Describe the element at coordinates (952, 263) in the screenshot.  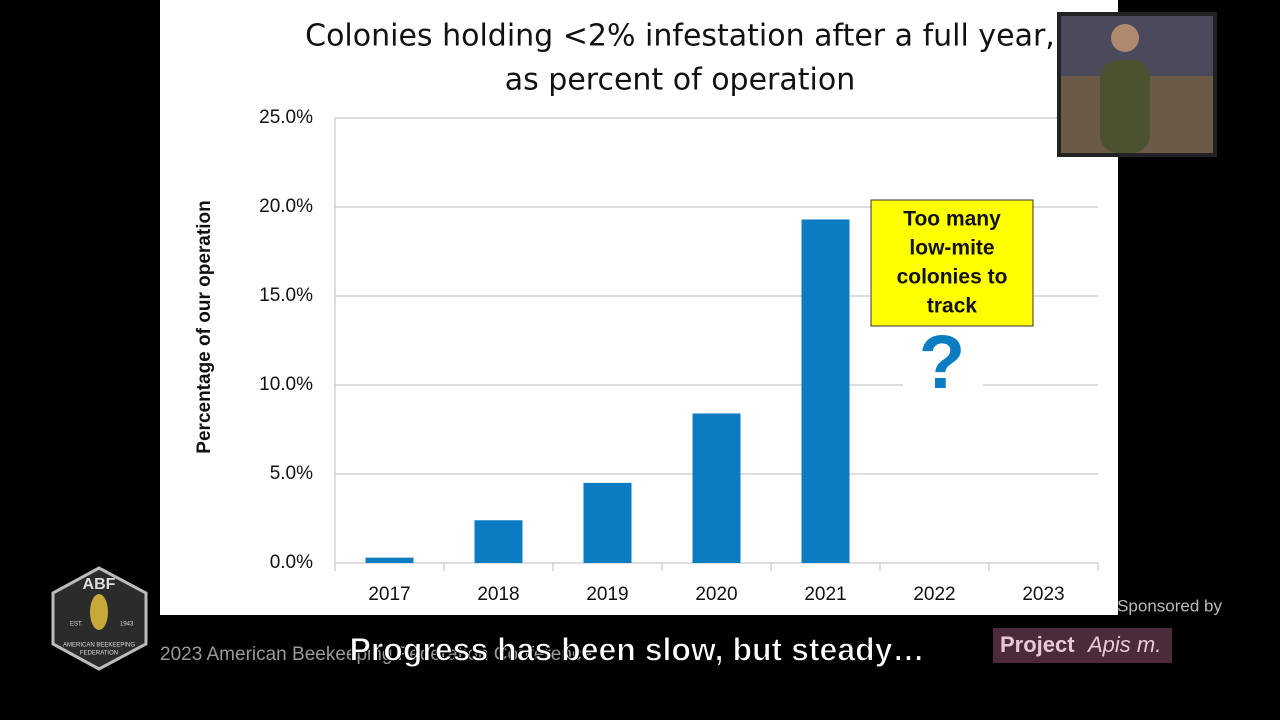
I see `annotation-box` at that location.